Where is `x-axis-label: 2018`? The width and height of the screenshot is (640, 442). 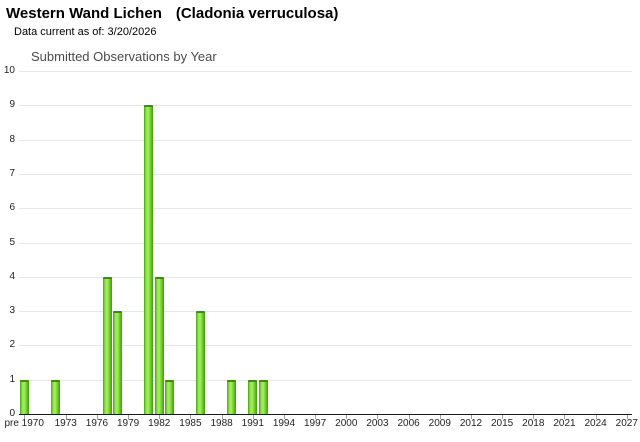 x-axis-label: 2018 is located at coordinates (533, 423).